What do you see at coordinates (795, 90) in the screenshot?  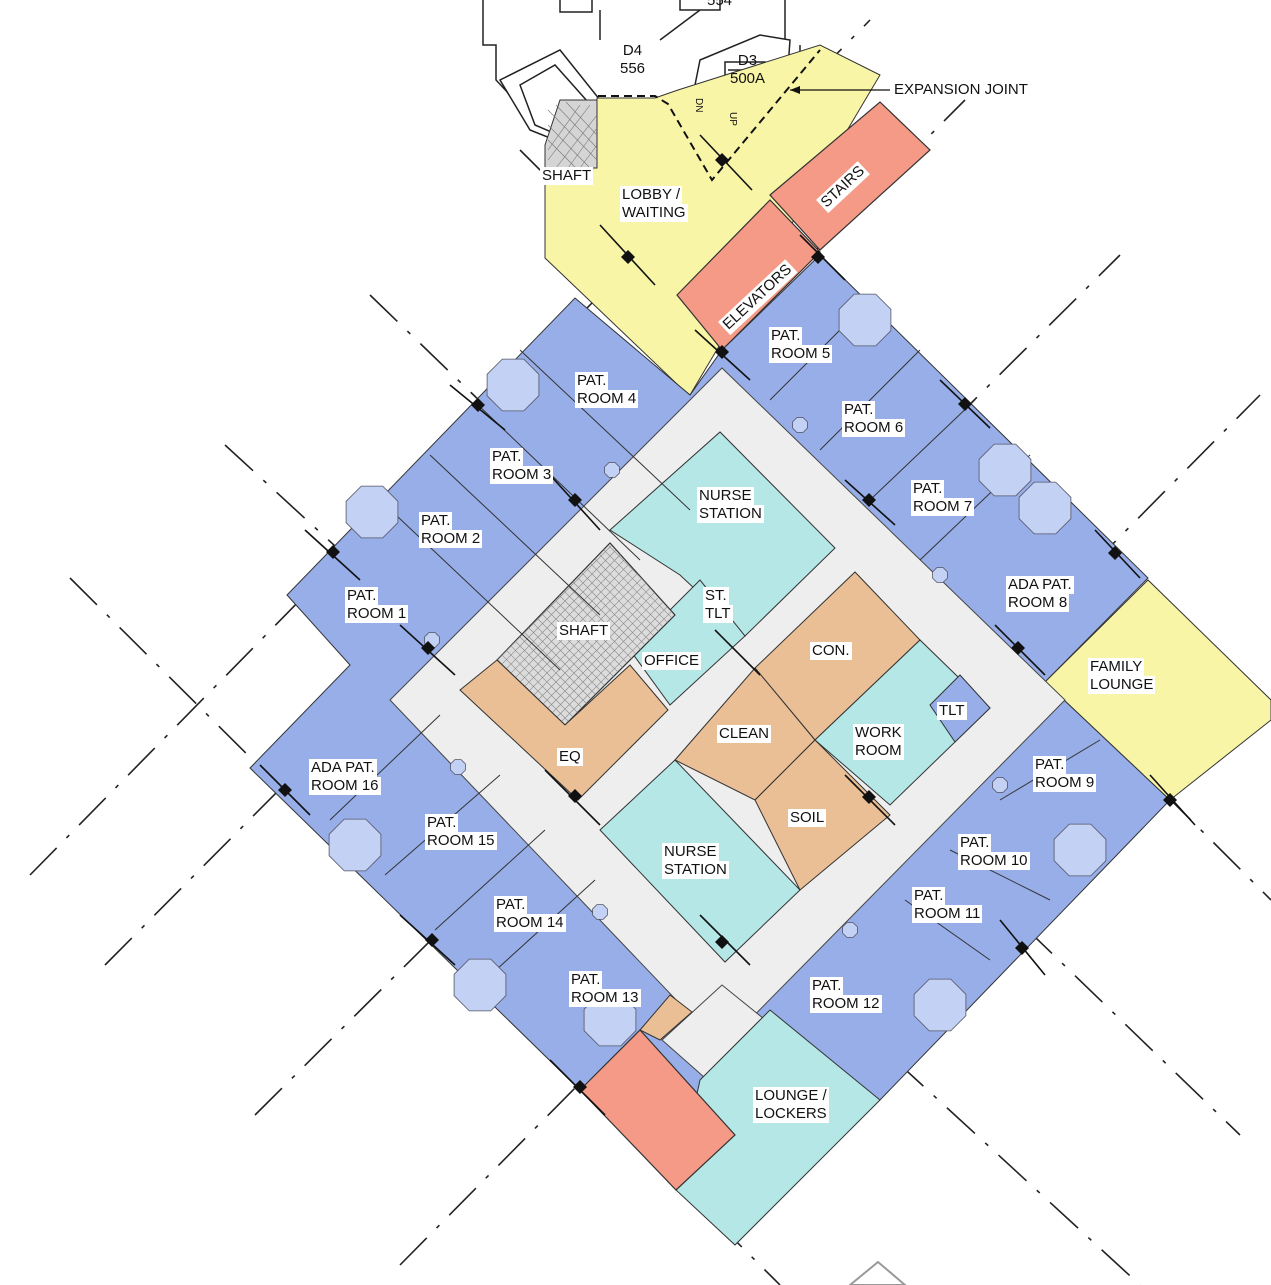 I see `expansion-joint-arrow` at bounding box center [795, 90].